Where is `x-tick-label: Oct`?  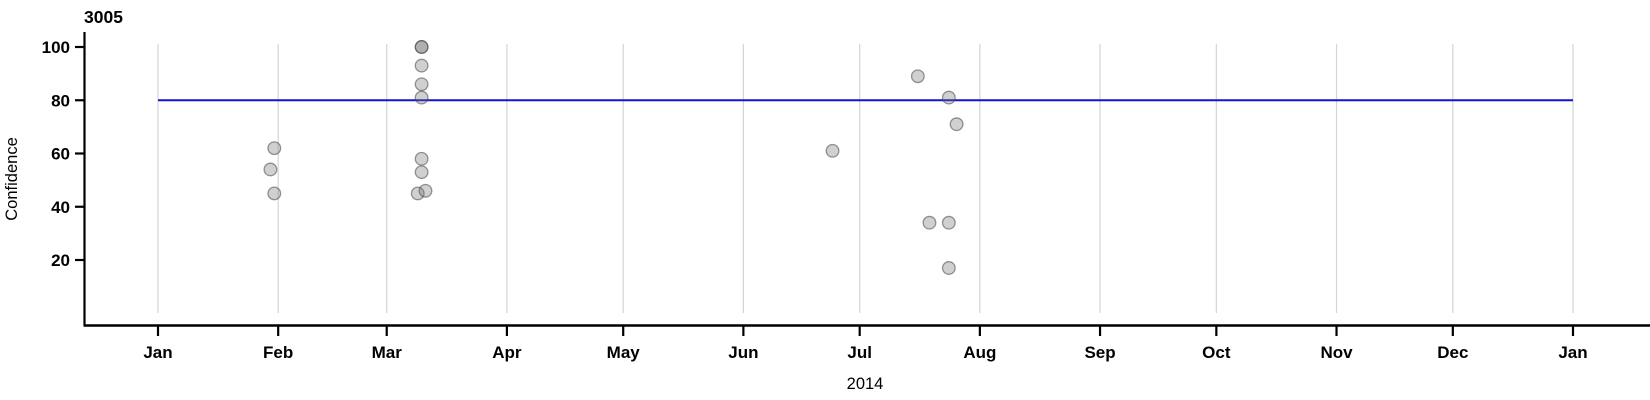
x-tick-label: Oct is located at coordinates (1216, 352).